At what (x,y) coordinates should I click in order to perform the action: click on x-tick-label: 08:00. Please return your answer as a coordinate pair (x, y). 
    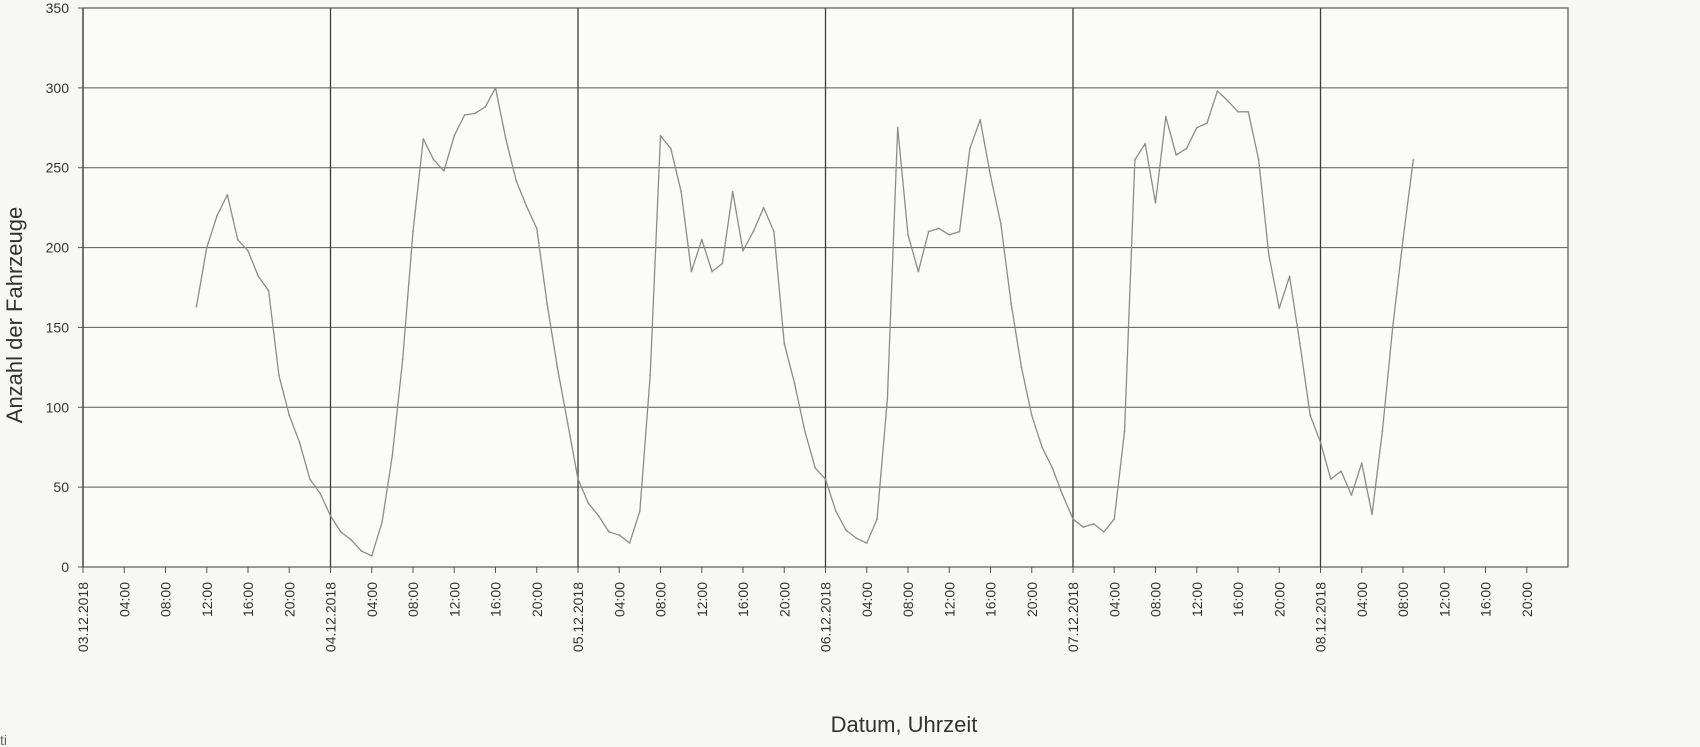
    Looking at the image, I should click on (413, 599).